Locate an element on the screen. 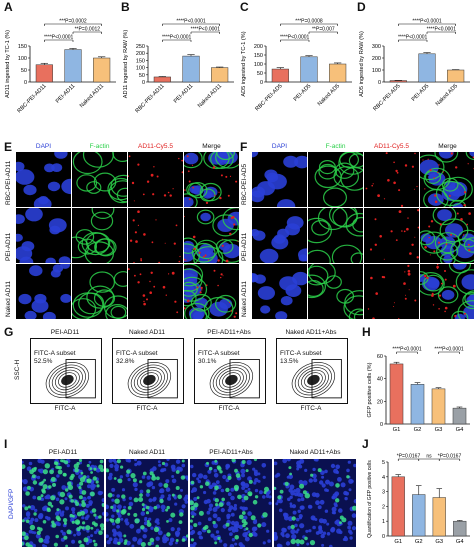 Image resolution: width=474 pixels, height=549 pixels. flow-title: Naked AD11+Abs is located at coordinates (311, 332).